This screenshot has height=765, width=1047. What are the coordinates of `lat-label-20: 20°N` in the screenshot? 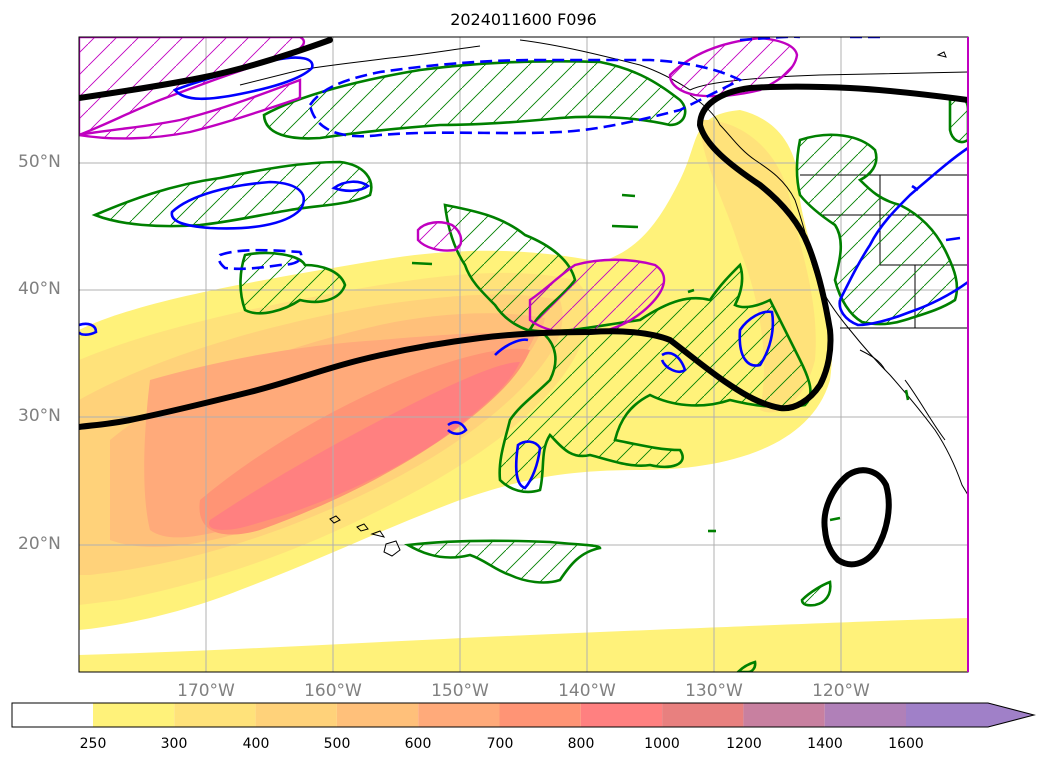 It's located at (39, 544).